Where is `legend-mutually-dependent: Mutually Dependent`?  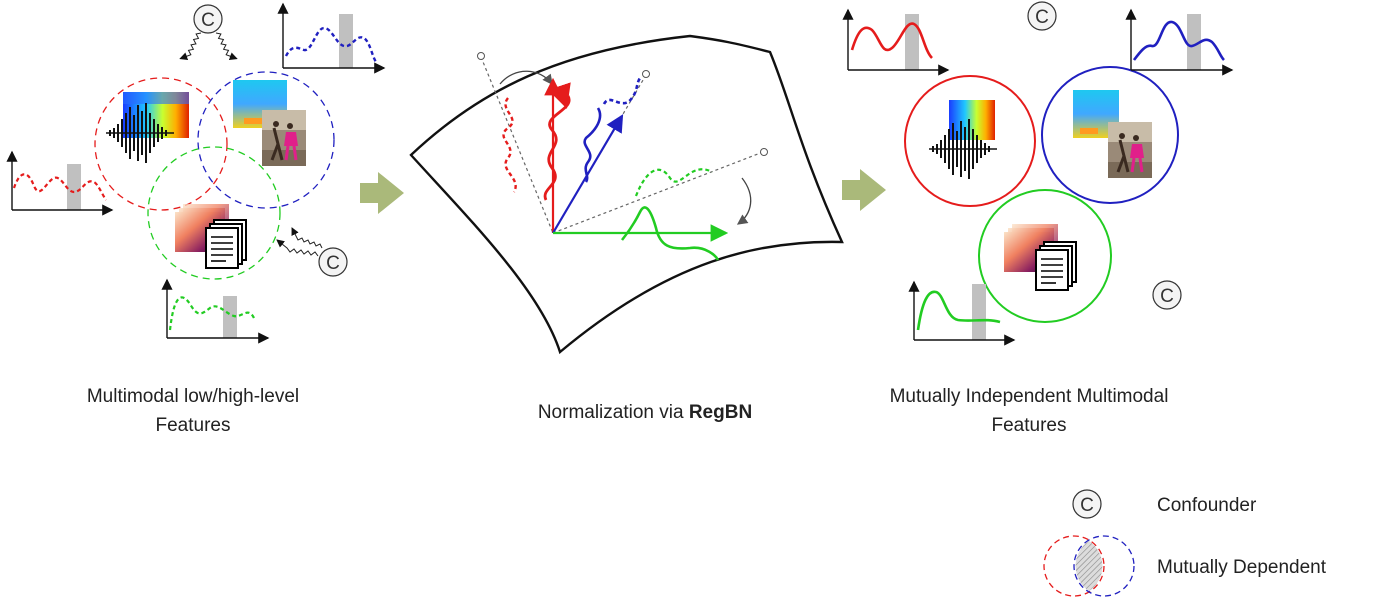
legend-mutually-dependent: Mutually Dependent is located at coordinates (1185, 566).